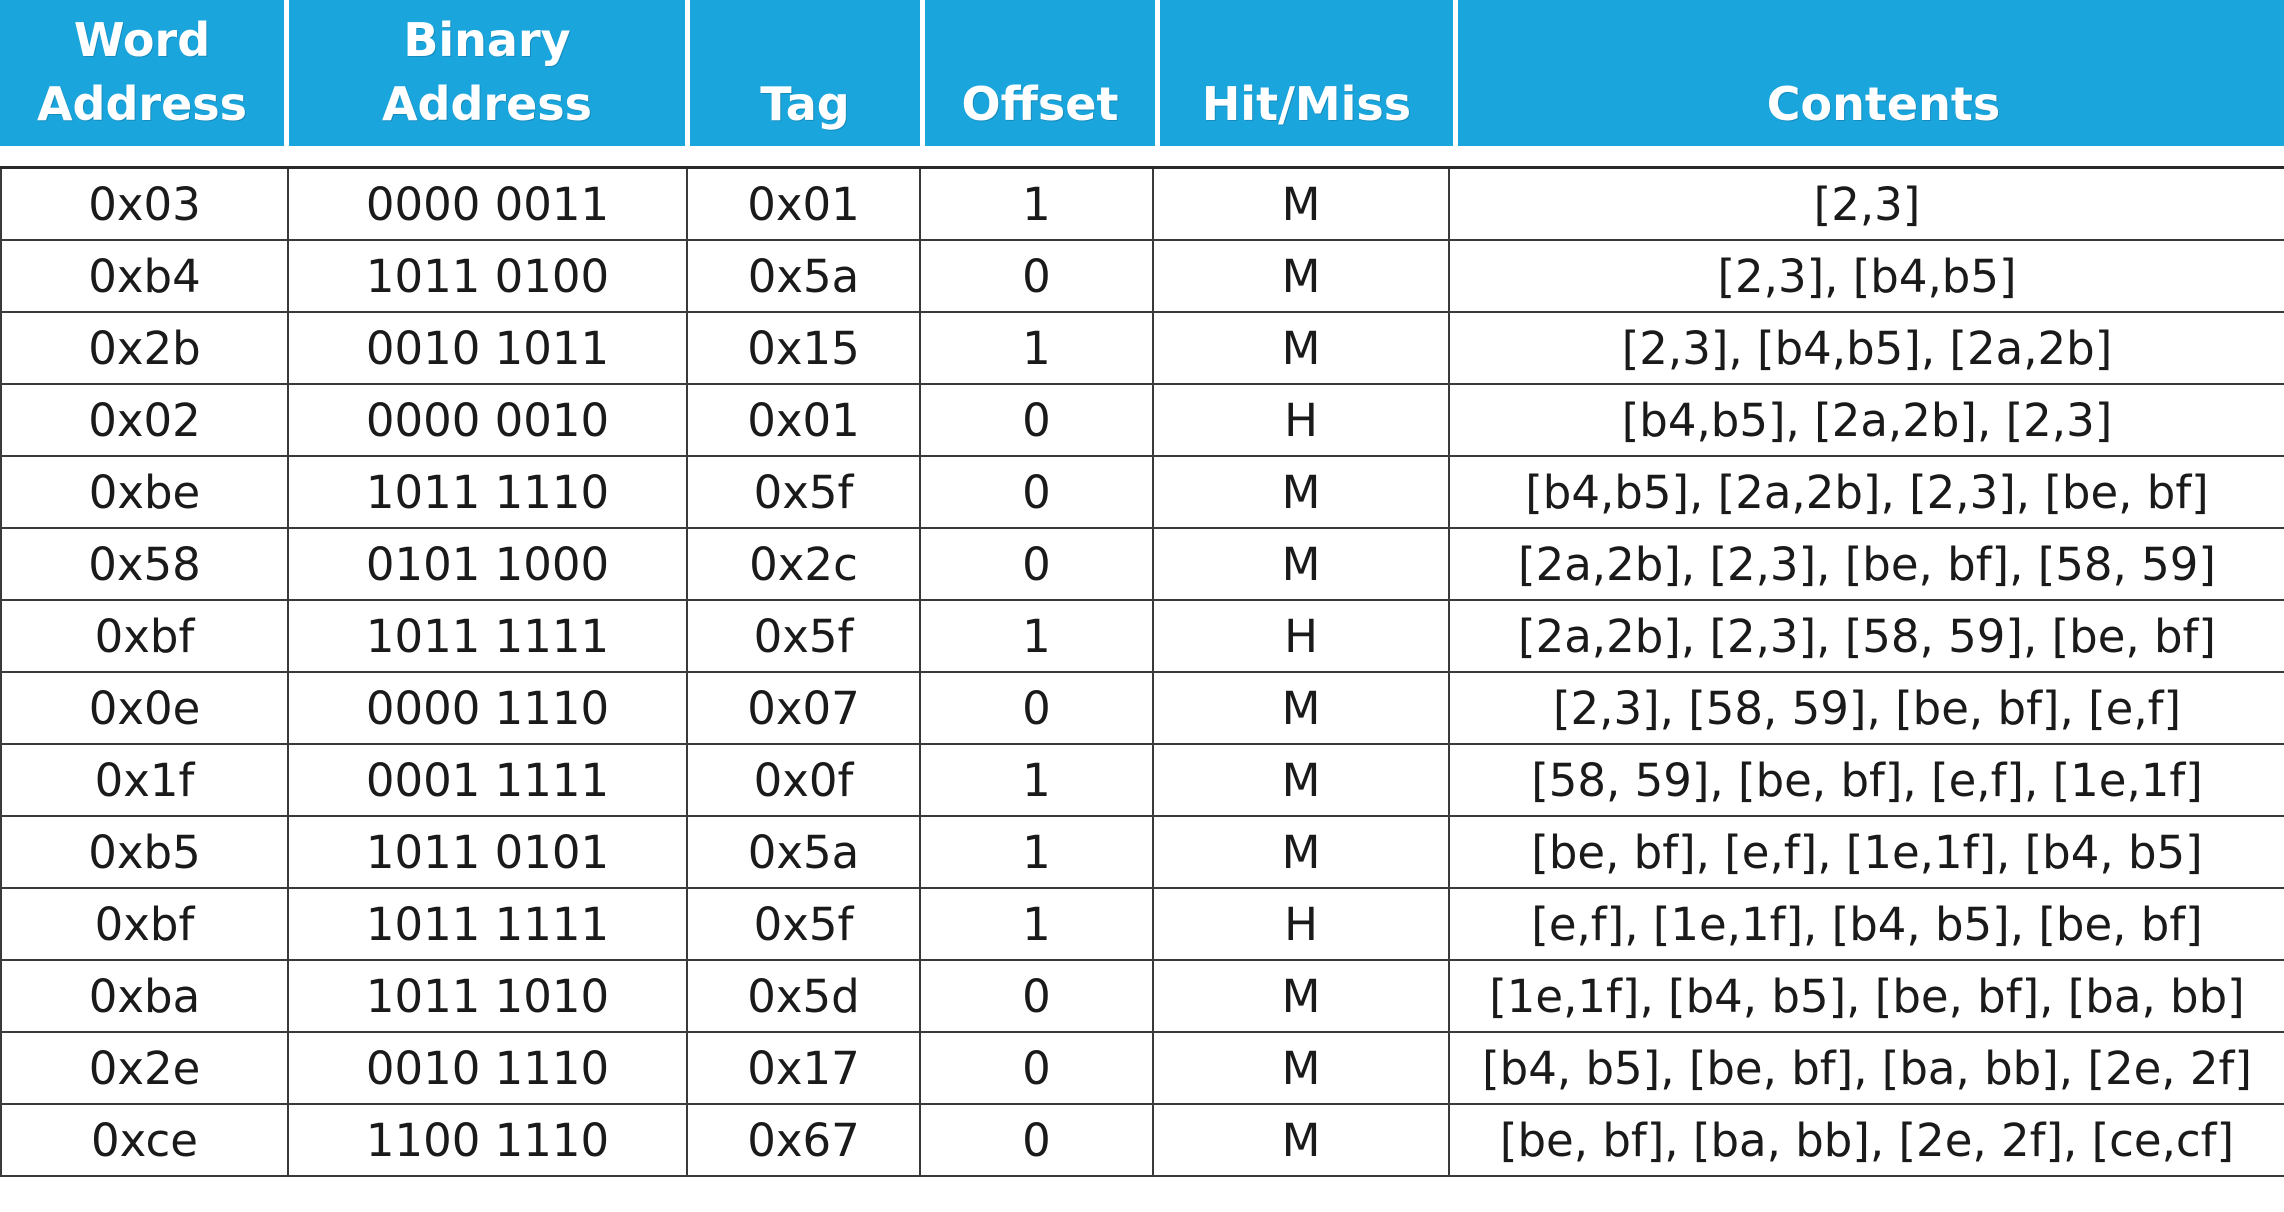  Describe the element at coordinates (487, 276) in the screenshot. I see `binary-address-cell: 1011 0100` at that location.